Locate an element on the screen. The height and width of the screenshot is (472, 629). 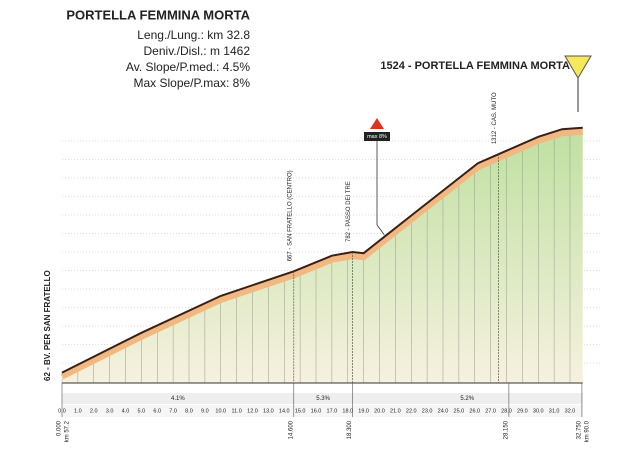
warning-icon is located at coordinates (377, 123).